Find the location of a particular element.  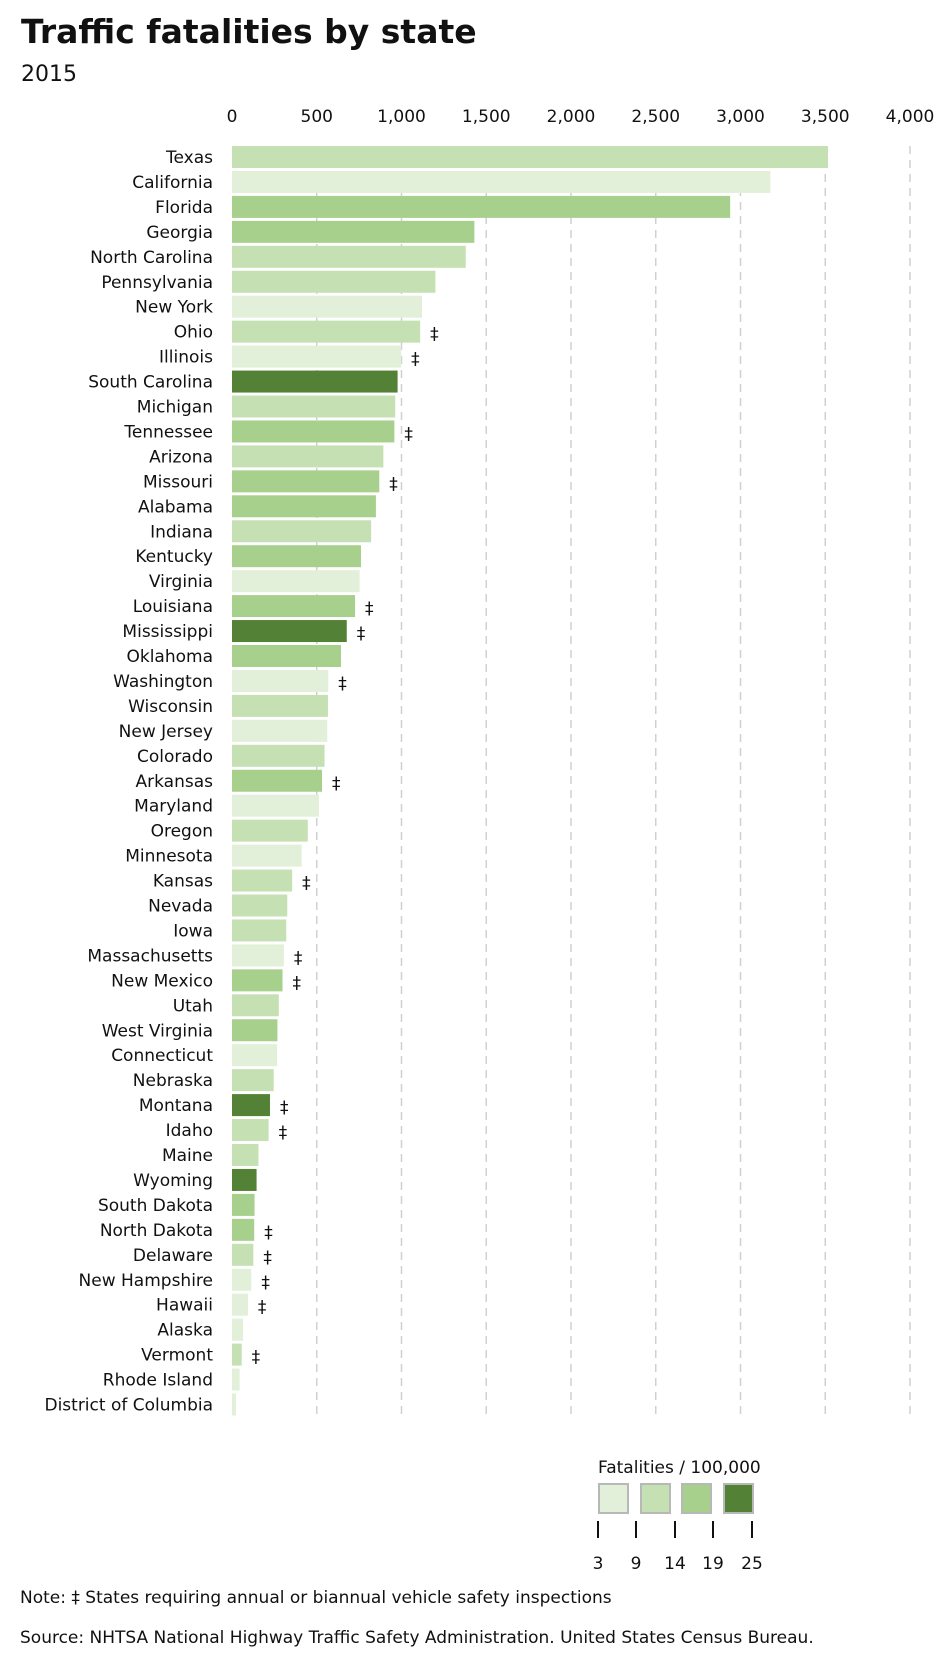

bar-colorado is located at coordinates (278, 755).